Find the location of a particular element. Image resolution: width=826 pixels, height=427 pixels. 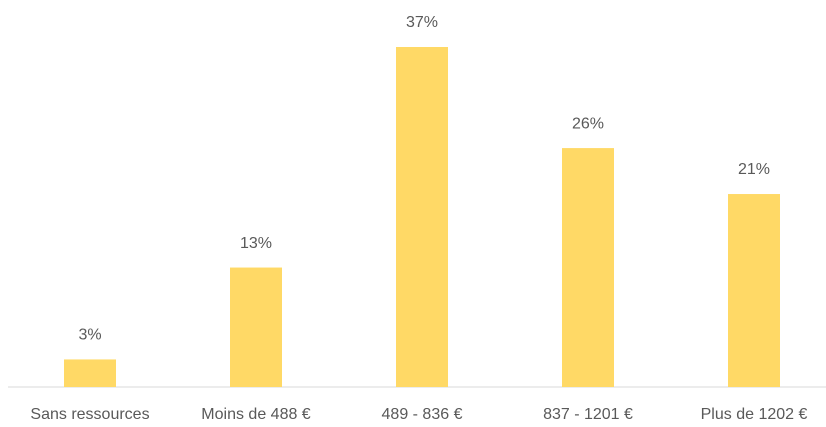

x-tick-label: Sans ressources is located at coordinates (89, 414).